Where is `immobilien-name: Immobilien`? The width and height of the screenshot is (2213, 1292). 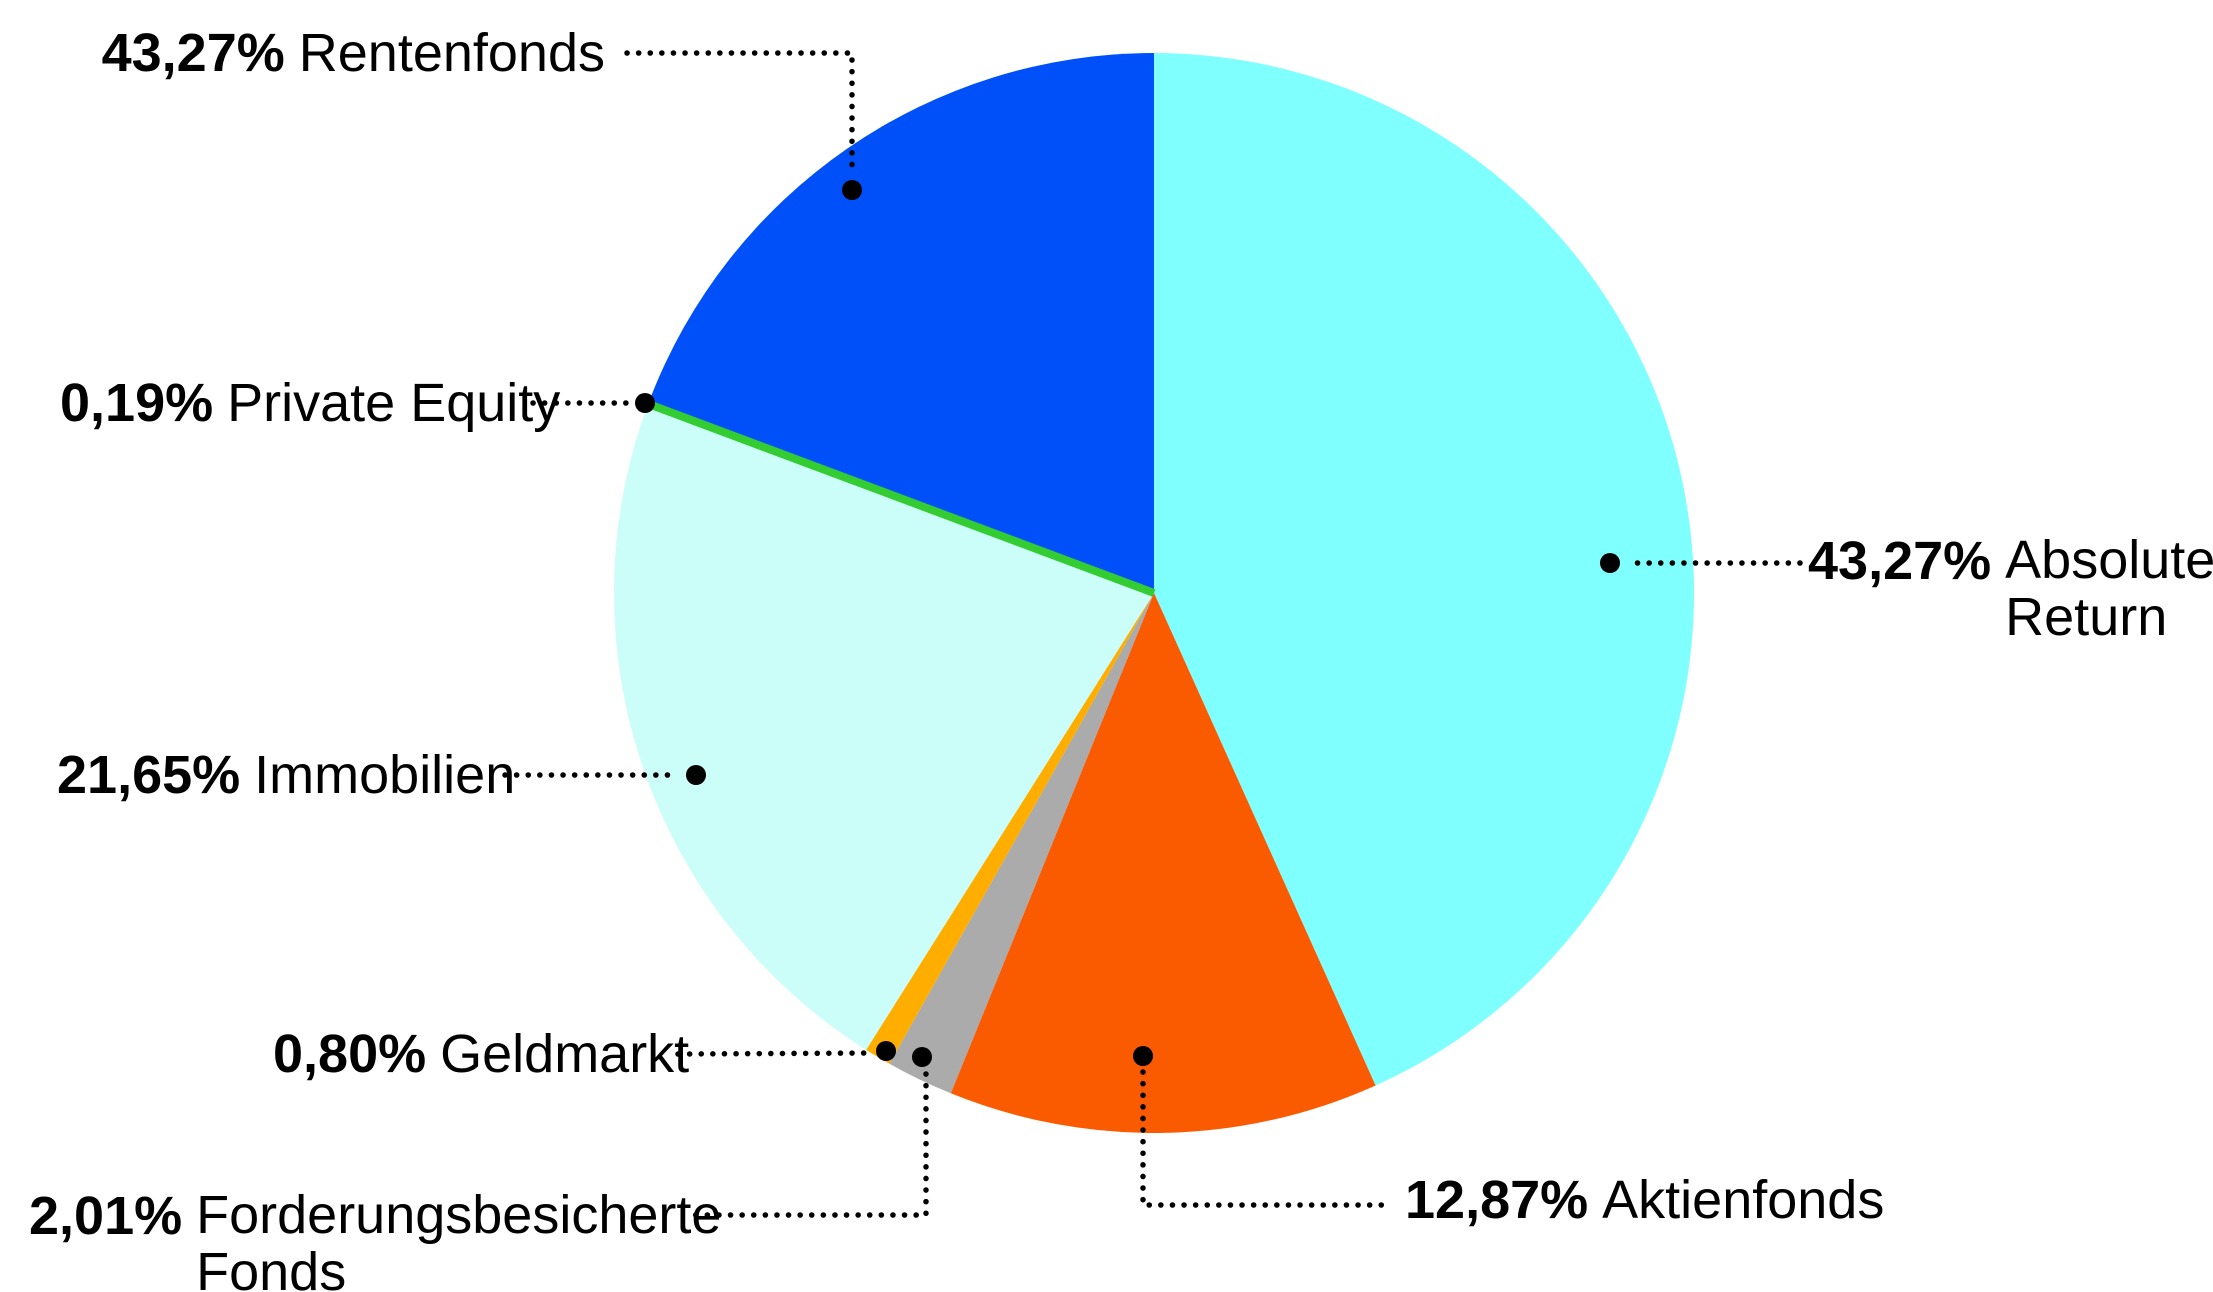
immobilien-name: Immobilien is located at coordinates (385, 775).